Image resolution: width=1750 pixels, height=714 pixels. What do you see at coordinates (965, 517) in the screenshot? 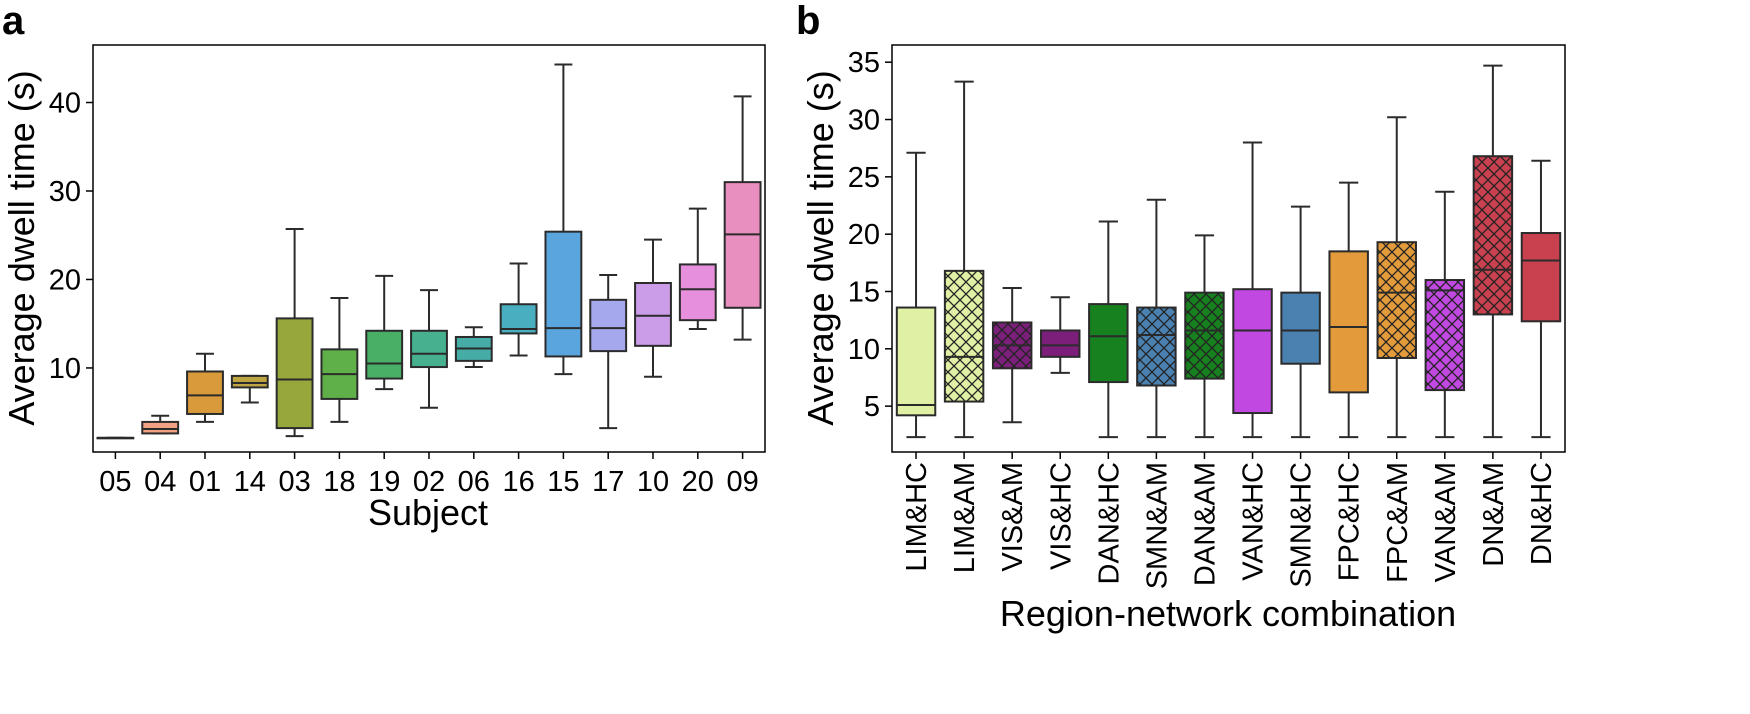
I see `xtick-label: LIM&AM` at bounding box center [965, 517].